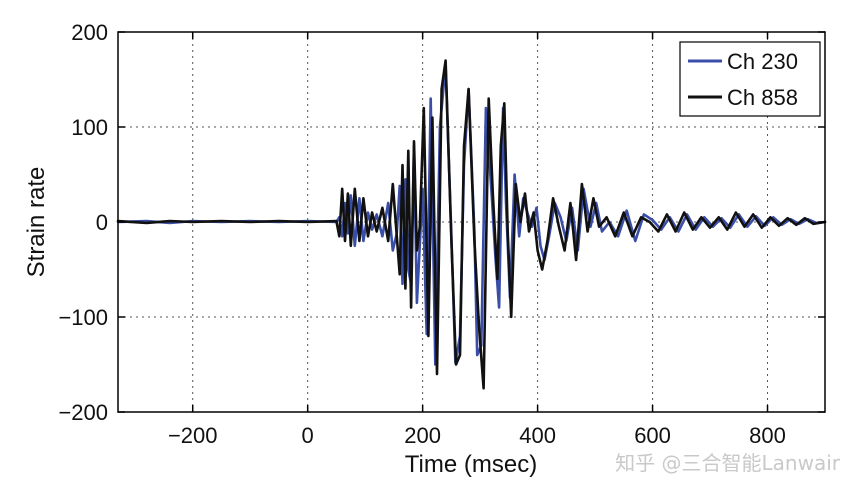 This screenshot has height=500, width=853. What do you see at coordinates (728, 463) in the screenshot?
I see `watermark-text: 知乎 @三合智能Lanwair` at bounding box center [728, 463].